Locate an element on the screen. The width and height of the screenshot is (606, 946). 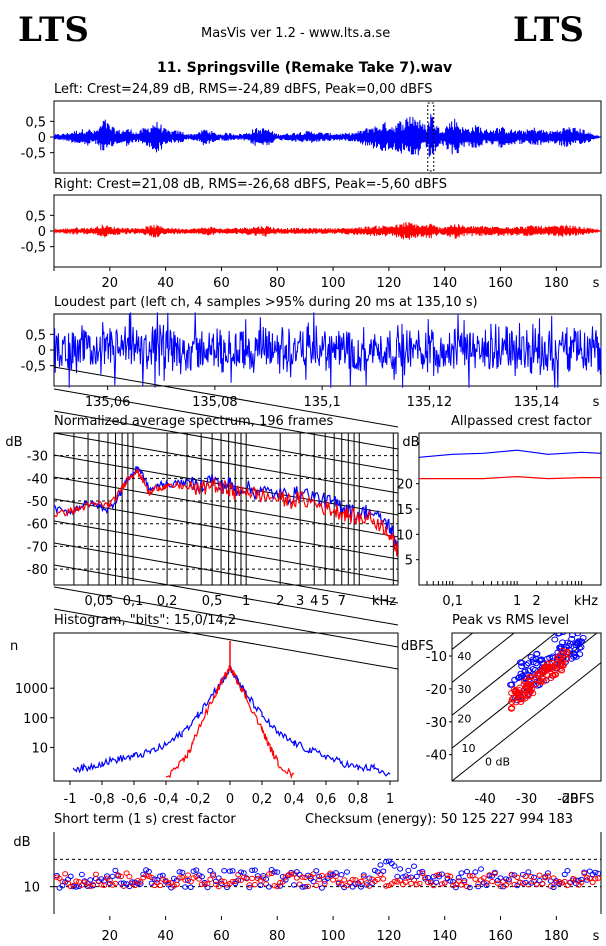
peakrms-xtick-label: -40 is located at coordinates (484, 799).